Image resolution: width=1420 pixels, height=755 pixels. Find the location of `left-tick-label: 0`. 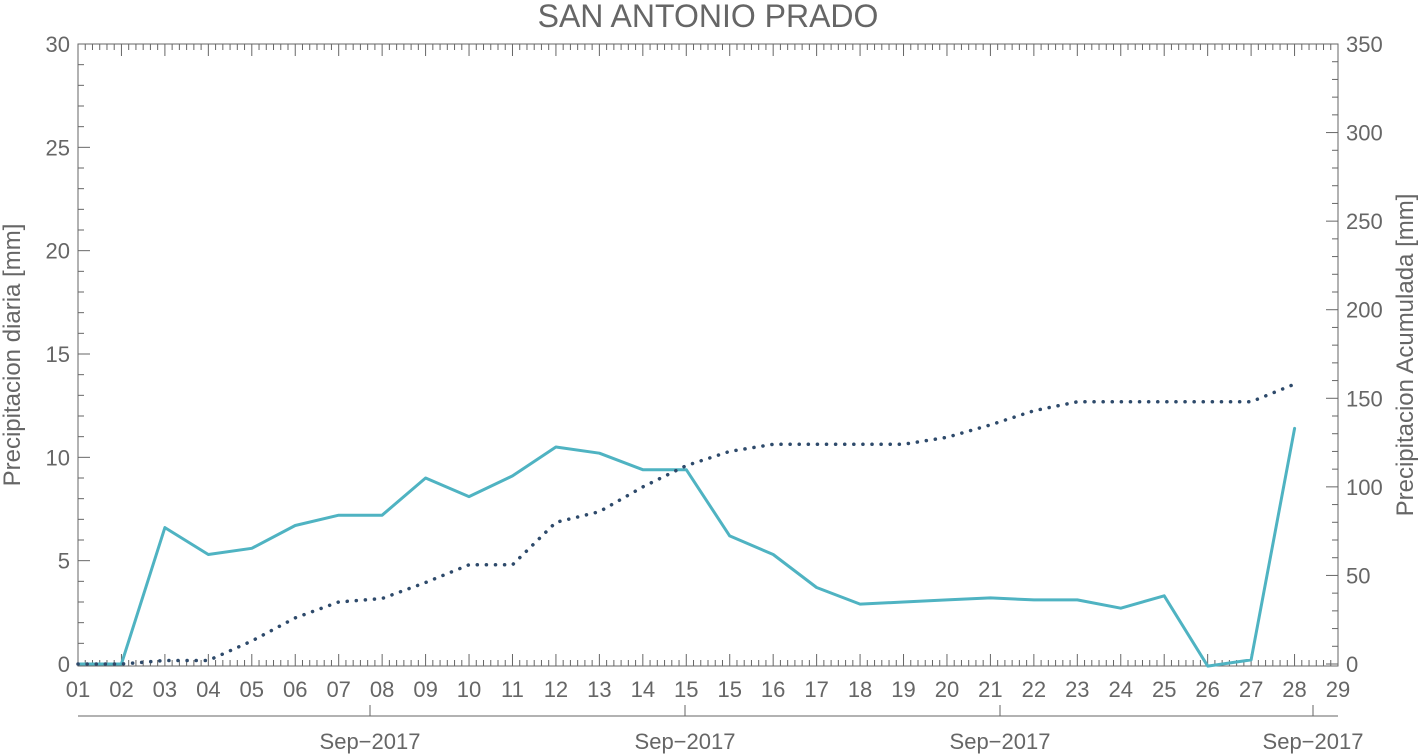

left-tick-label: 0 is located at coordinates (64, 664).